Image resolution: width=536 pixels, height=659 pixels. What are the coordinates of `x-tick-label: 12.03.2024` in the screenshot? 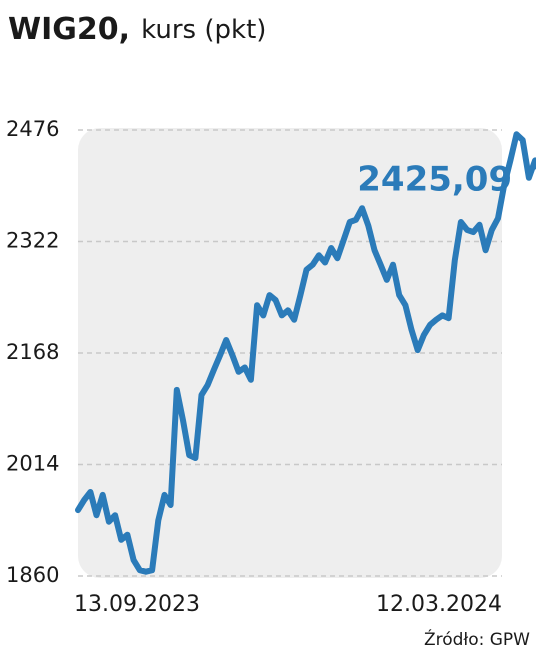 It's located at (439, 604).